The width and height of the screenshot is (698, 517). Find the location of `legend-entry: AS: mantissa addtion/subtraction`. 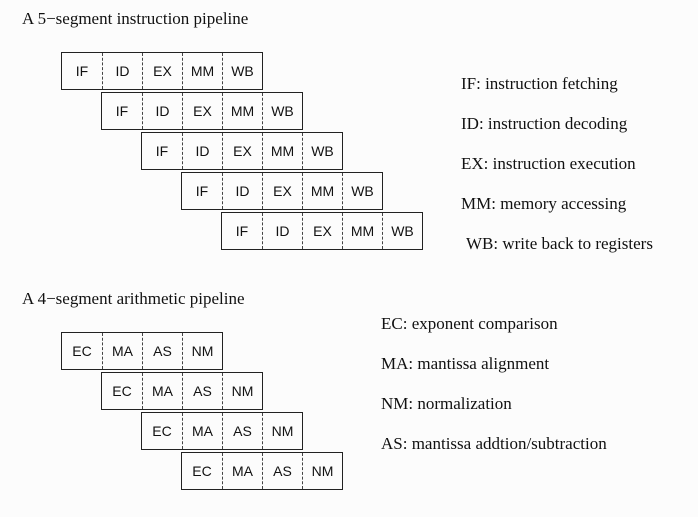

legend-entry: AS: mantissa addtion/subtraction is located at coordinates (494, 443).